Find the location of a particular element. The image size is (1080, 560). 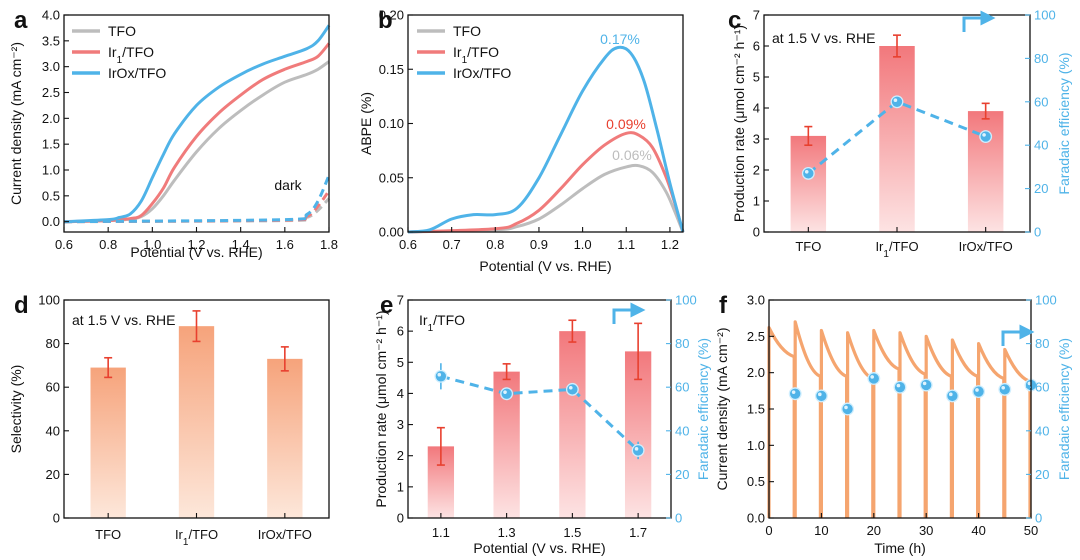

panel-b-legend-label: IrOx/TFO is located at coordinates (482, 73).